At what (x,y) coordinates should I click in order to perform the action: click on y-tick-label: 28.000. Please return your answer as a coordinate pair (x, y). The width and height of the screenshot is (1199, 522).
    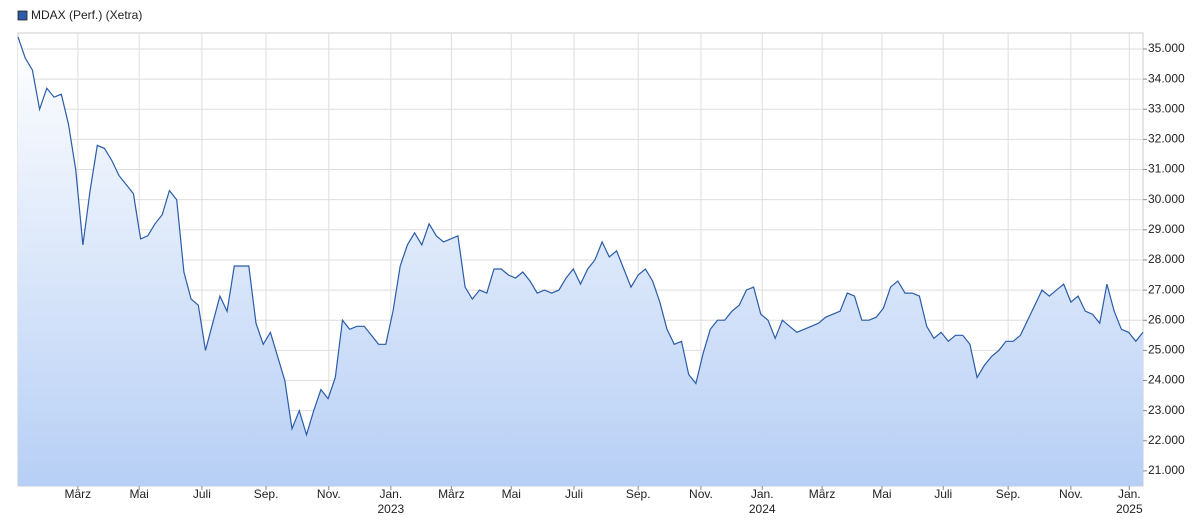
    Looking at the image, I should click on (1166, 259).